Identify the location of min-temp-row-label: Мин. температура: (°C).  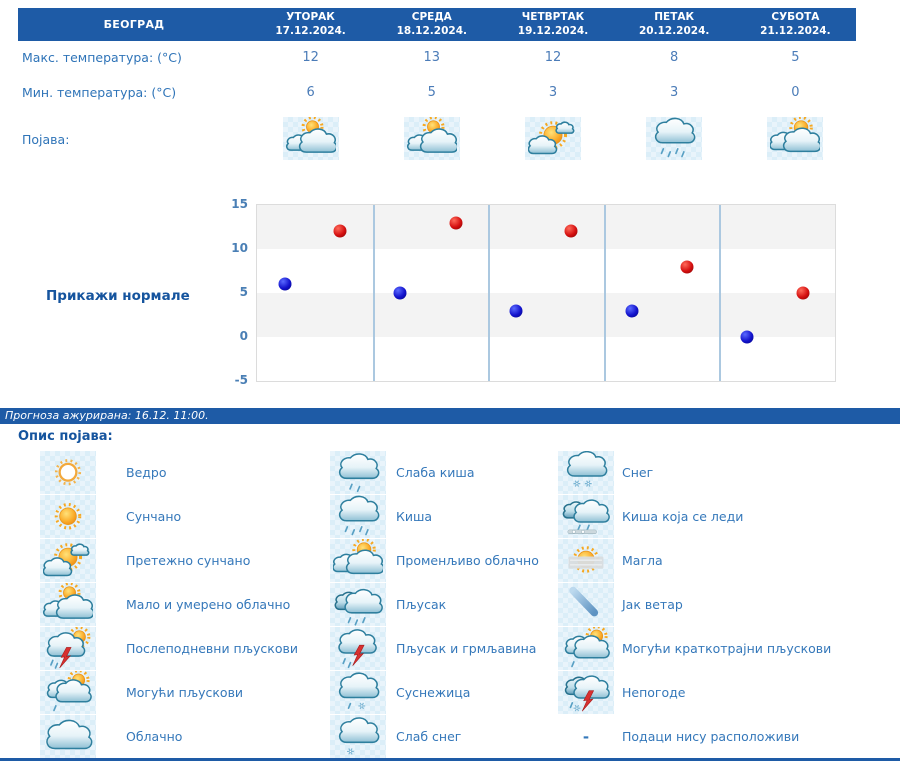
(99, 92).